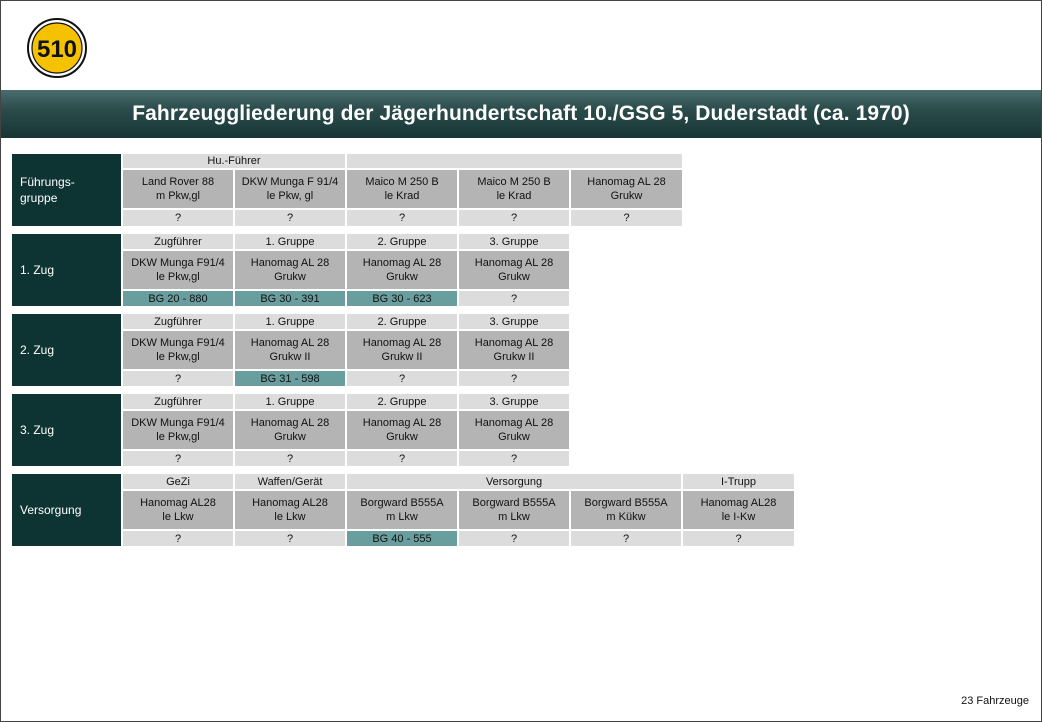 Image resolution: width=1042 pixels, height=722 pixels. What do you see at coordinates (402, 298) in the screenshot?
I see `status-cell-registration: BG 30 - 623` at bounding box center [402, 298].